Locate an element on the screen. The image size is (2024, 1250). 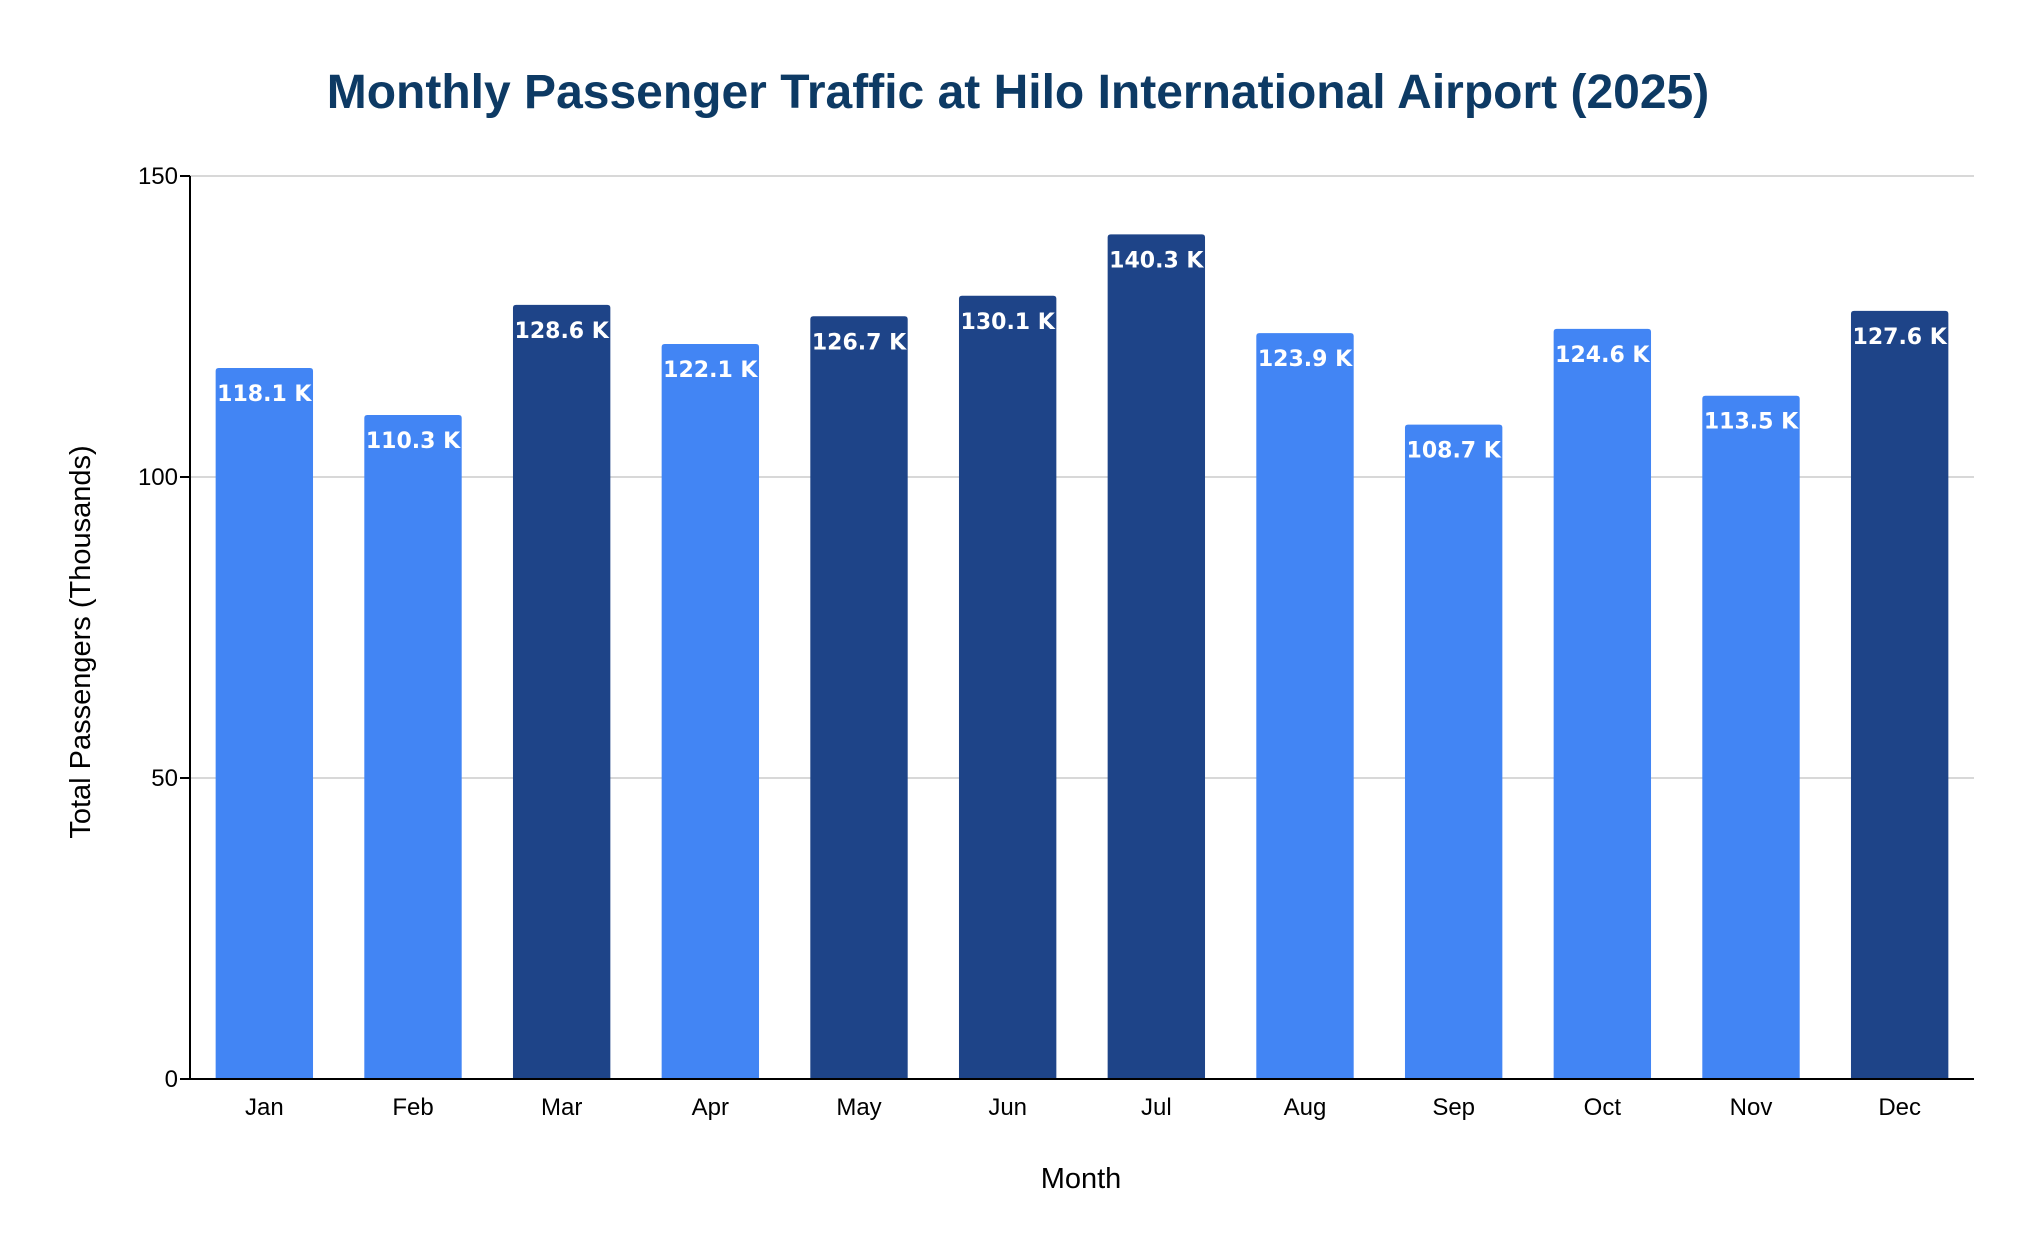
data-label: 118.1 K is located at coordinates (264, 394).